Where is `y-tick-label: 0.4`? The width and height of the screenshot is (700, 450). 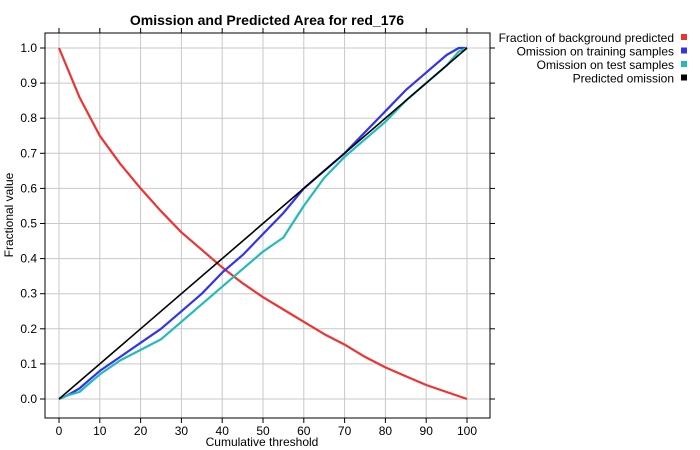 y-tick-label: 0.4 is located at coordinates (28, 259).